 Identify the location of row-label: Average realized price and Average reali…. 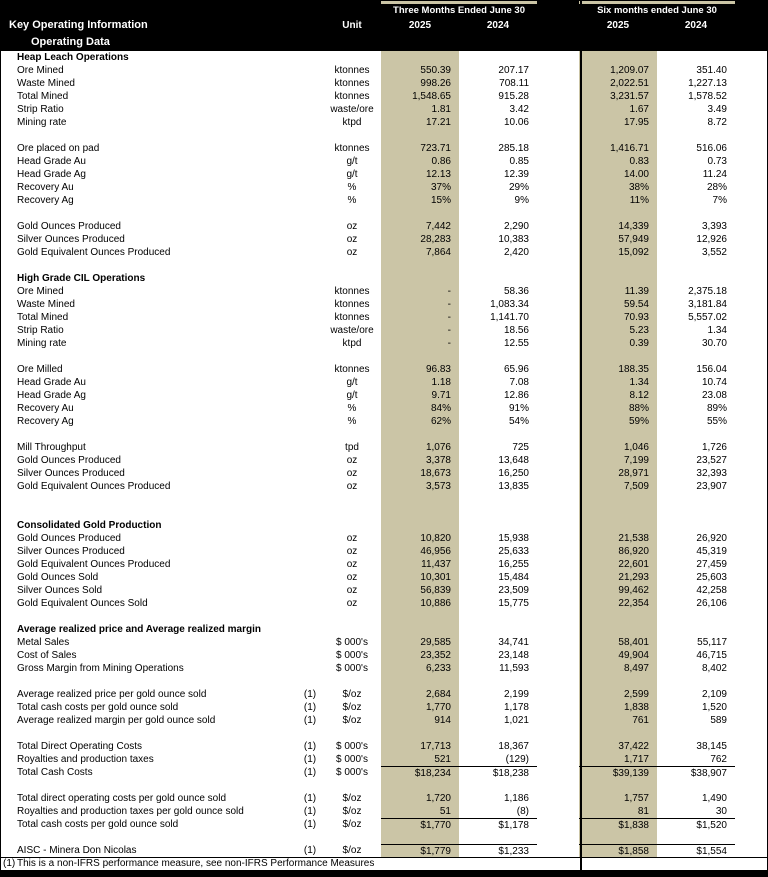
(139, 629).